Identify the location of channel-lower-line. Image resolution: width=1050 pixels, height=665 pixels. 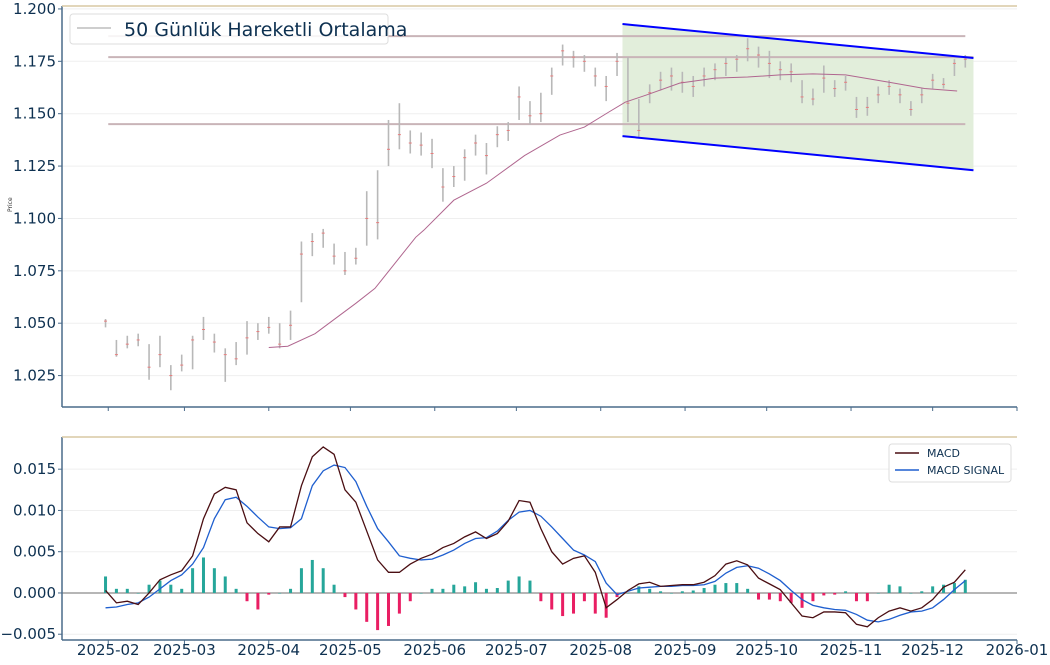
(798, 153).